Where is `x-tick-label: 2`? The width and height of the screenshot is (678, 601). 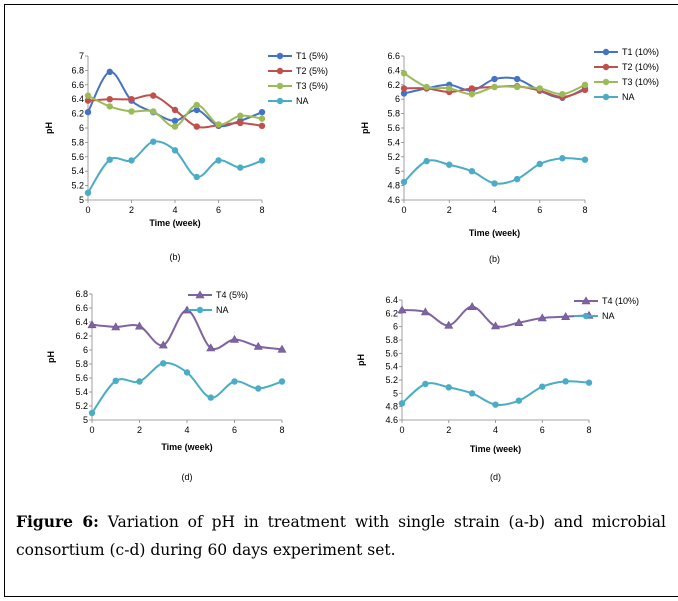 x-tick-label: 2 is located at coordinates (139, 430).